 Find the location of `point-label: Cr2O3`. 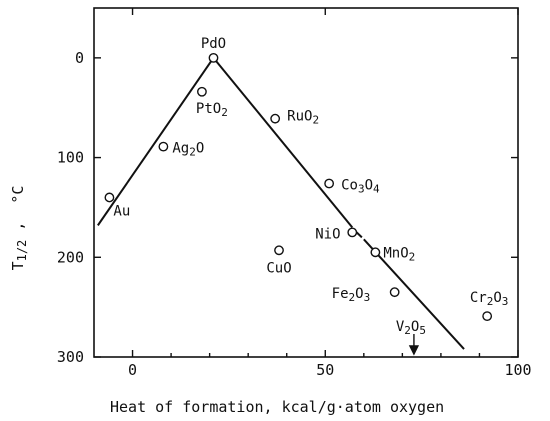

point-label: Cr2O3 is located at coordinates (489, 299).